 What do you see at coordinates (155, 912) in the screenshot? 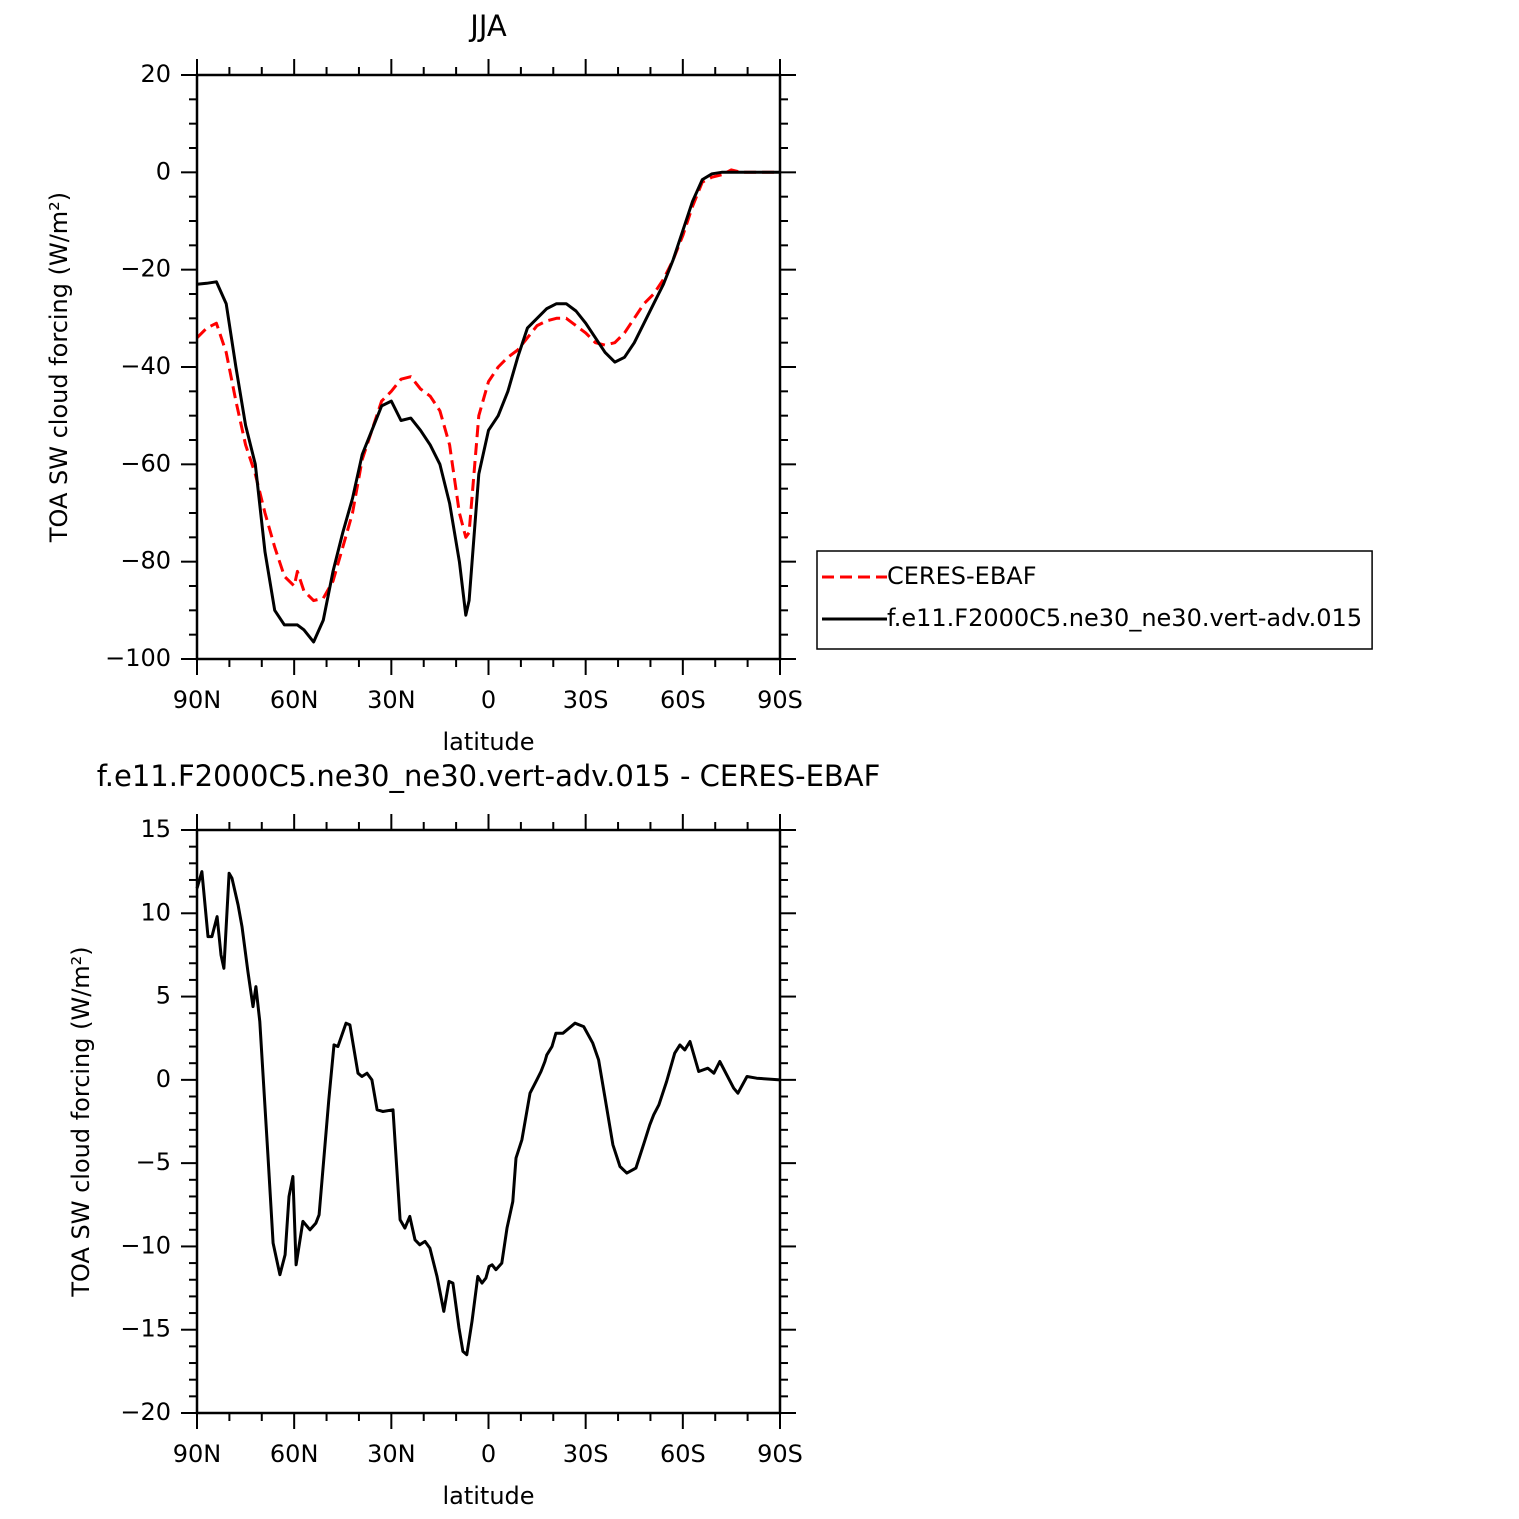
I see `y-tick-label: 10` at bounding box center [155, 912].